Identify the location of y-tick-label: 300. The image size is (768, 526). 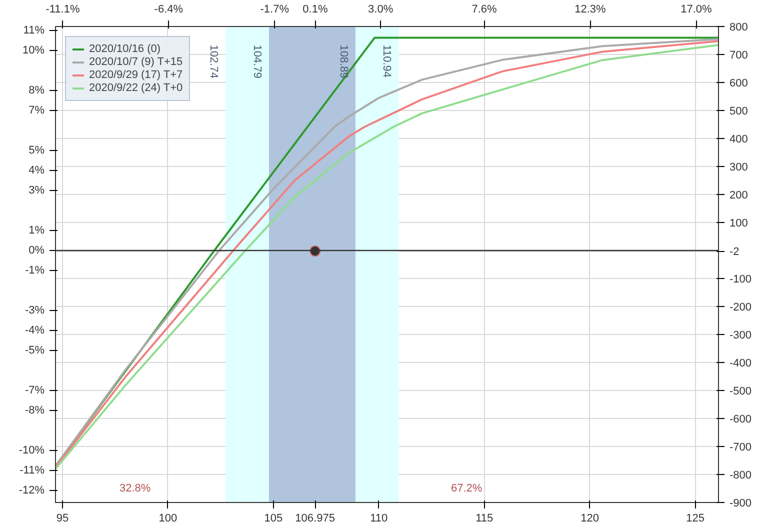
(739, 168).